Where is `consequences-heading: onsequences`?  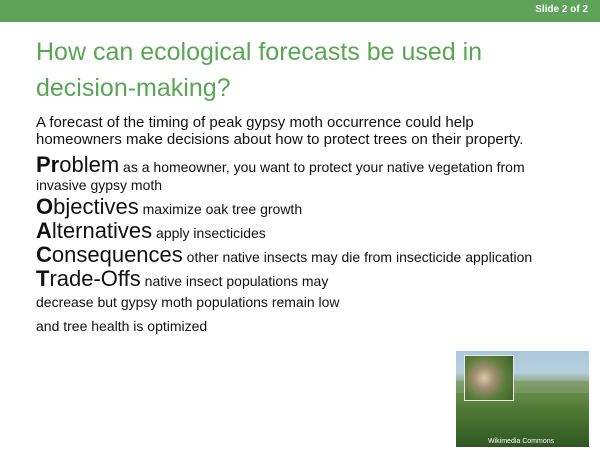
consequences-heading: onsequences is located at coordinates (117, 254).